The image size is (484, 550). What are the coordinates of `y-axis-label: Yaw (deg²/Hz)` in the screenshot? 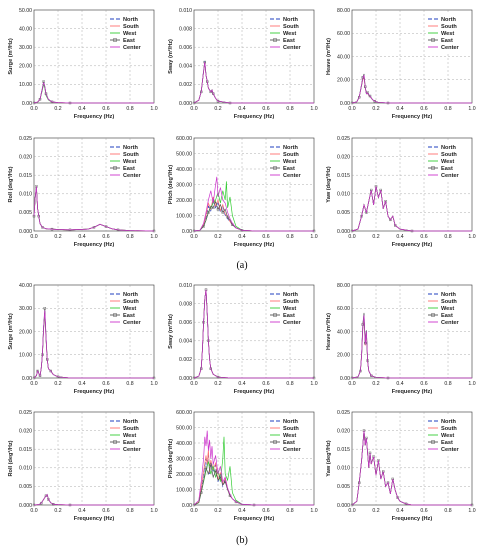 It's located at (328, 458).